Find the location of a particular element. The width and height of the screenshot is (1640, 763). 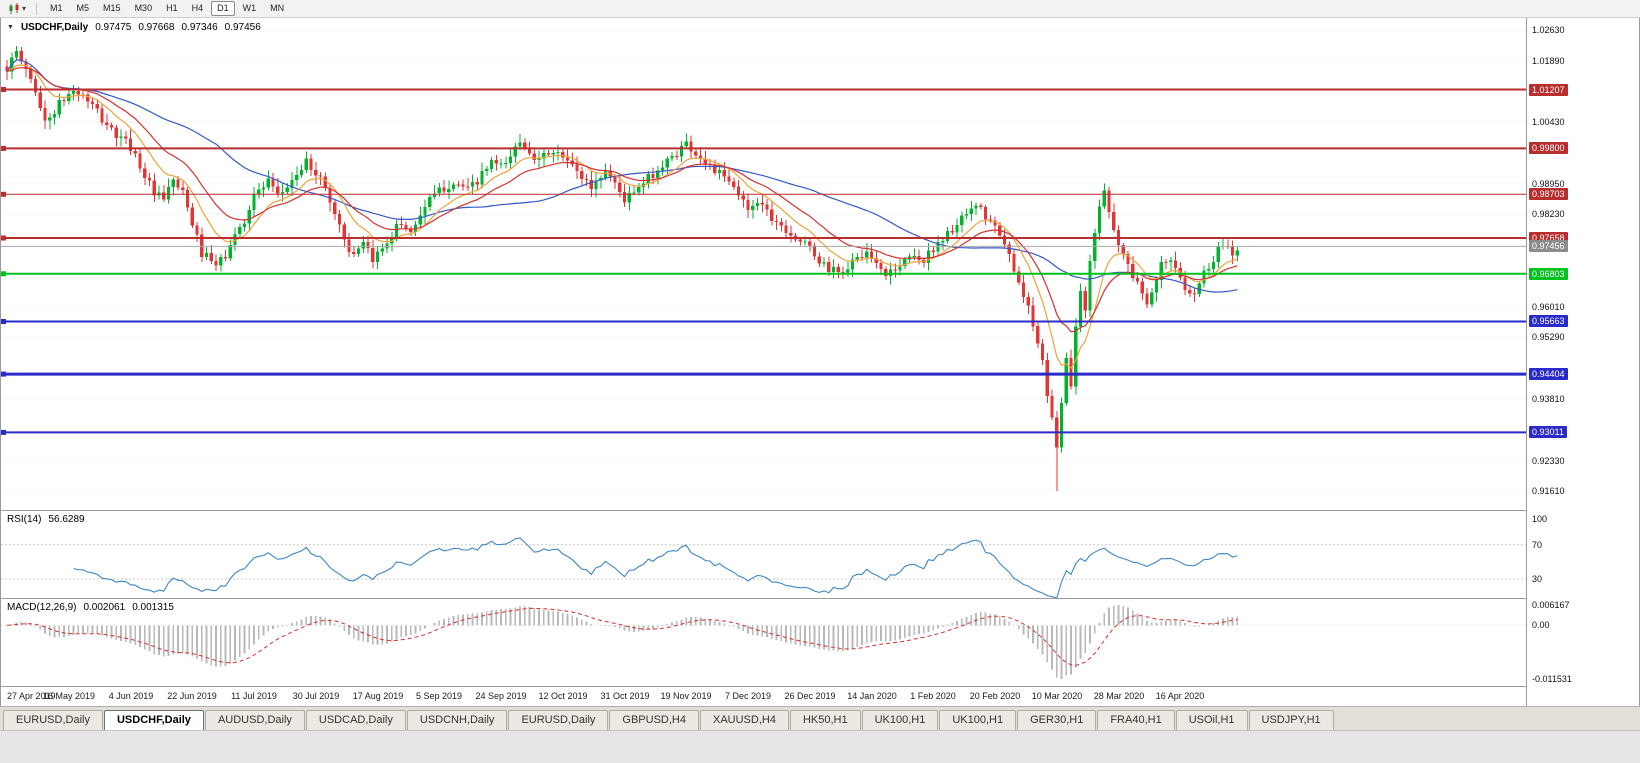

tab-usdchf-daily: USDCHF,Daily is located at coordinates (153, 720).